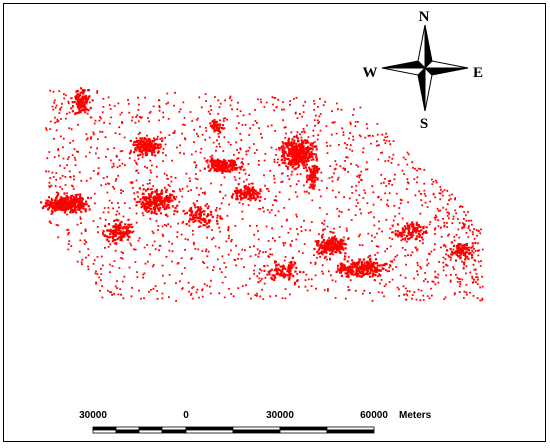  I want to click on compass-label: E, so click(478, 73).